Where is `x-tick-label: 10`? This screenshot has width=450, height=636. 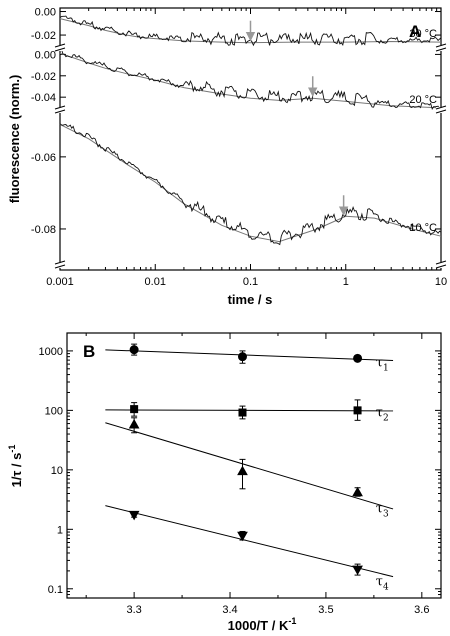 x-tick-label: 10 is located at coordinates (441, 282).